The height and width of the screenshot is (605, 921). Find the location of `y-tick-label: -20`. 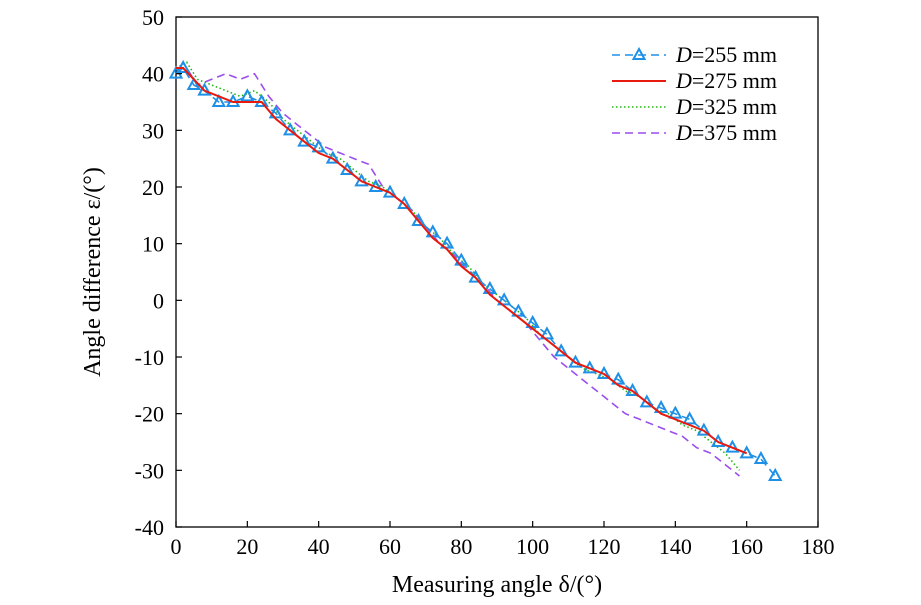

y-tick-label: -20 is located at coordinates (149, 414).